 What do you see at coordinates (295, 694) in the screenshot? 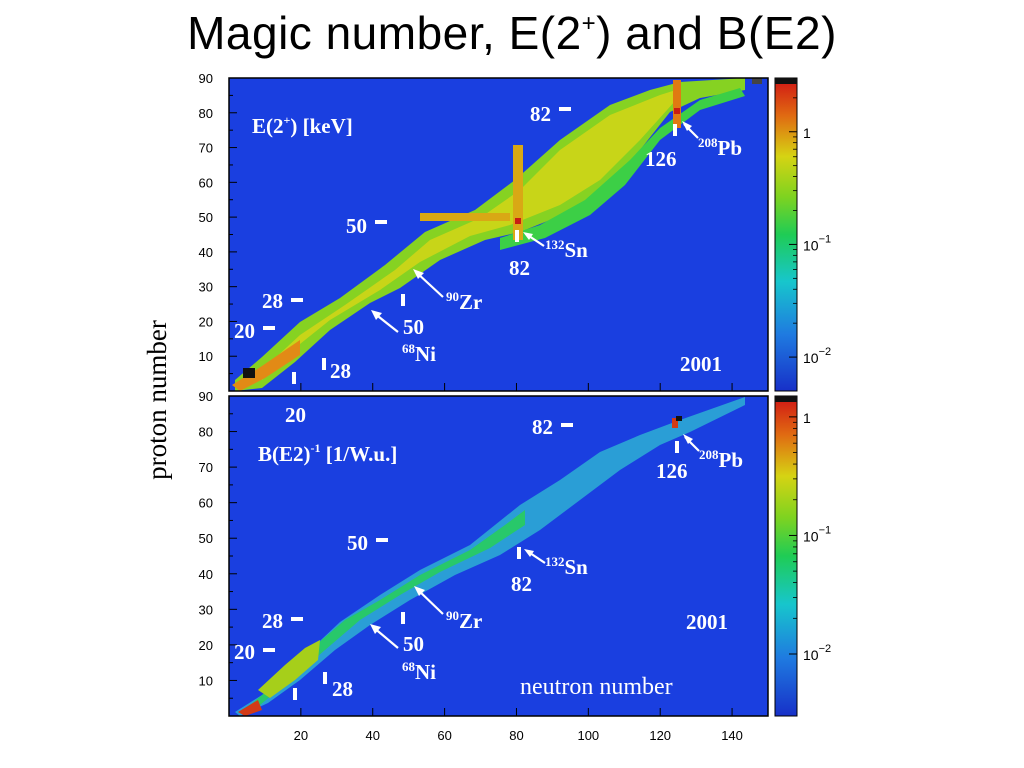
I see `bottom-tick-20-n` at bounding box center [295, 694].